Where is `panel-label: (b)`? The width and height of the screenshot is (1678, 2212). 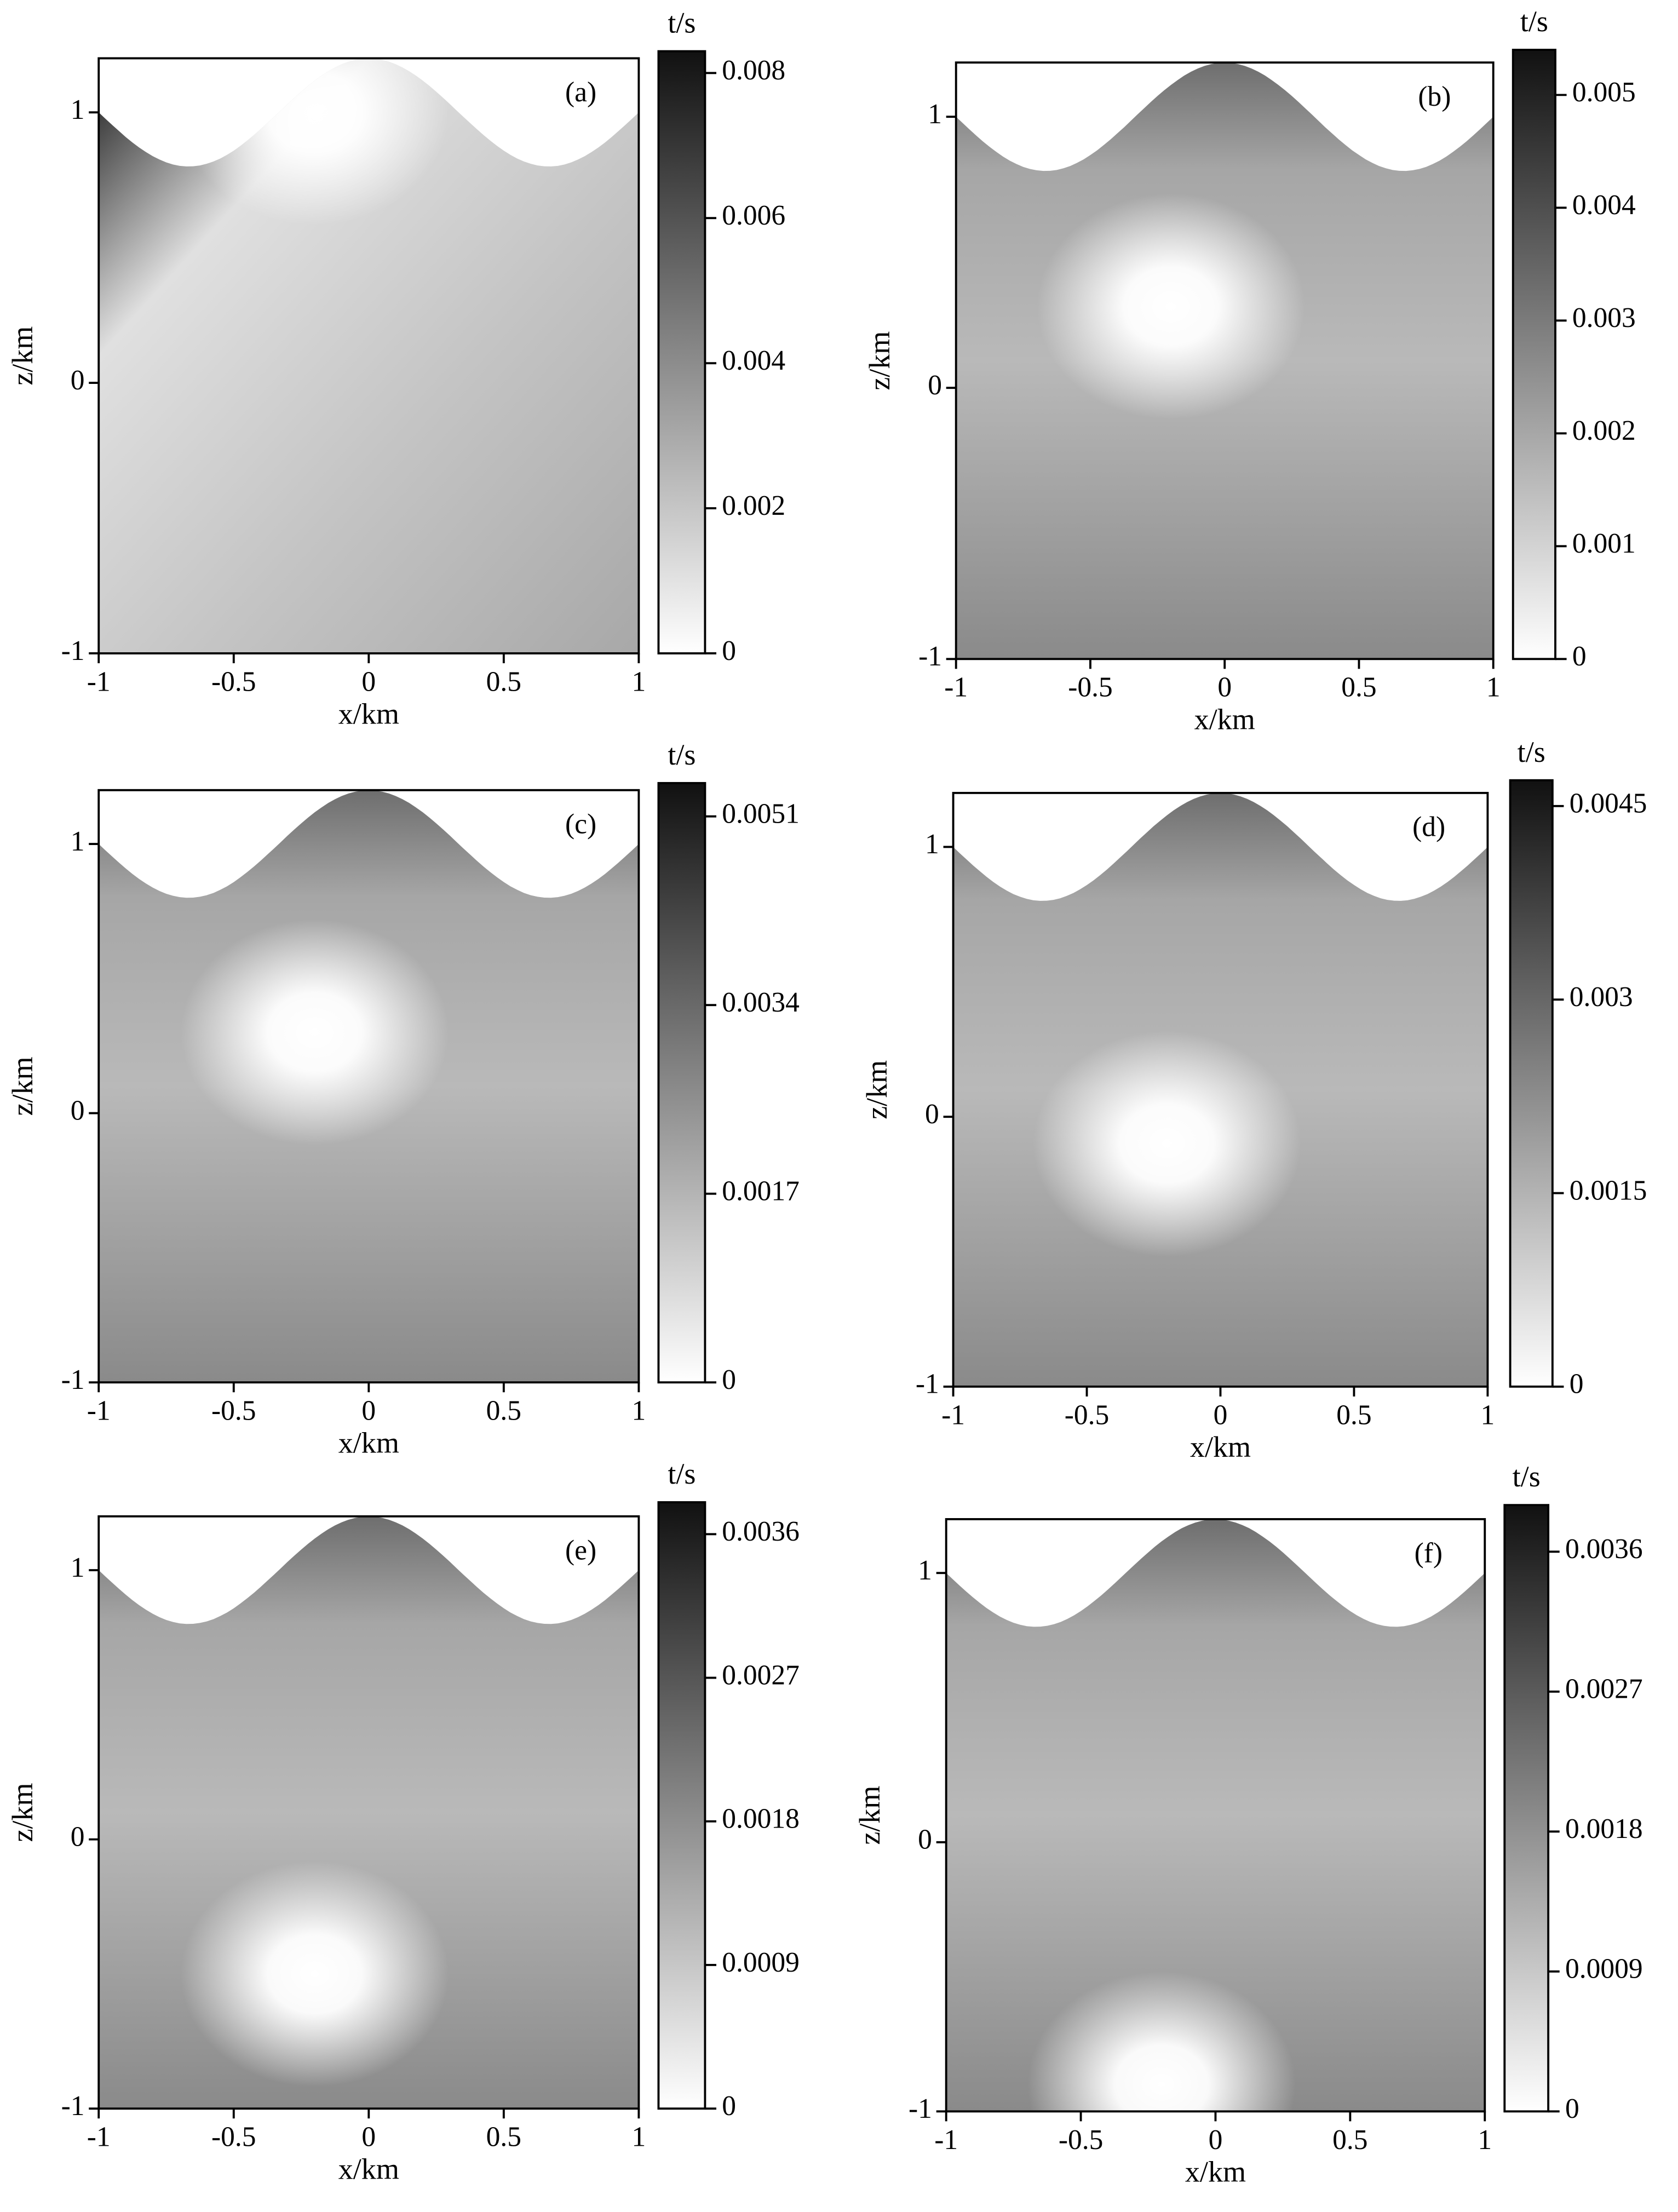
panel-label: (b) is located at coordinates (1434, 96).